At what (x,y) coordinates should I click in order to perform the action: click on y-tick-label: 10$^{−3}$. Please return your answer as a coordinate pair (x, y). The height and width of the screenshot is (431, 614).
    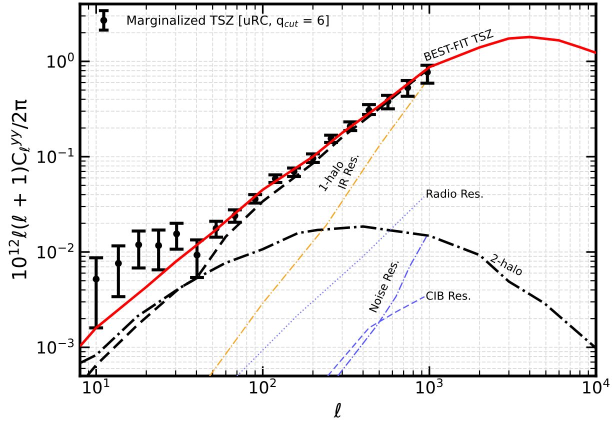
    Looking at the image, I should click on (56, 346).